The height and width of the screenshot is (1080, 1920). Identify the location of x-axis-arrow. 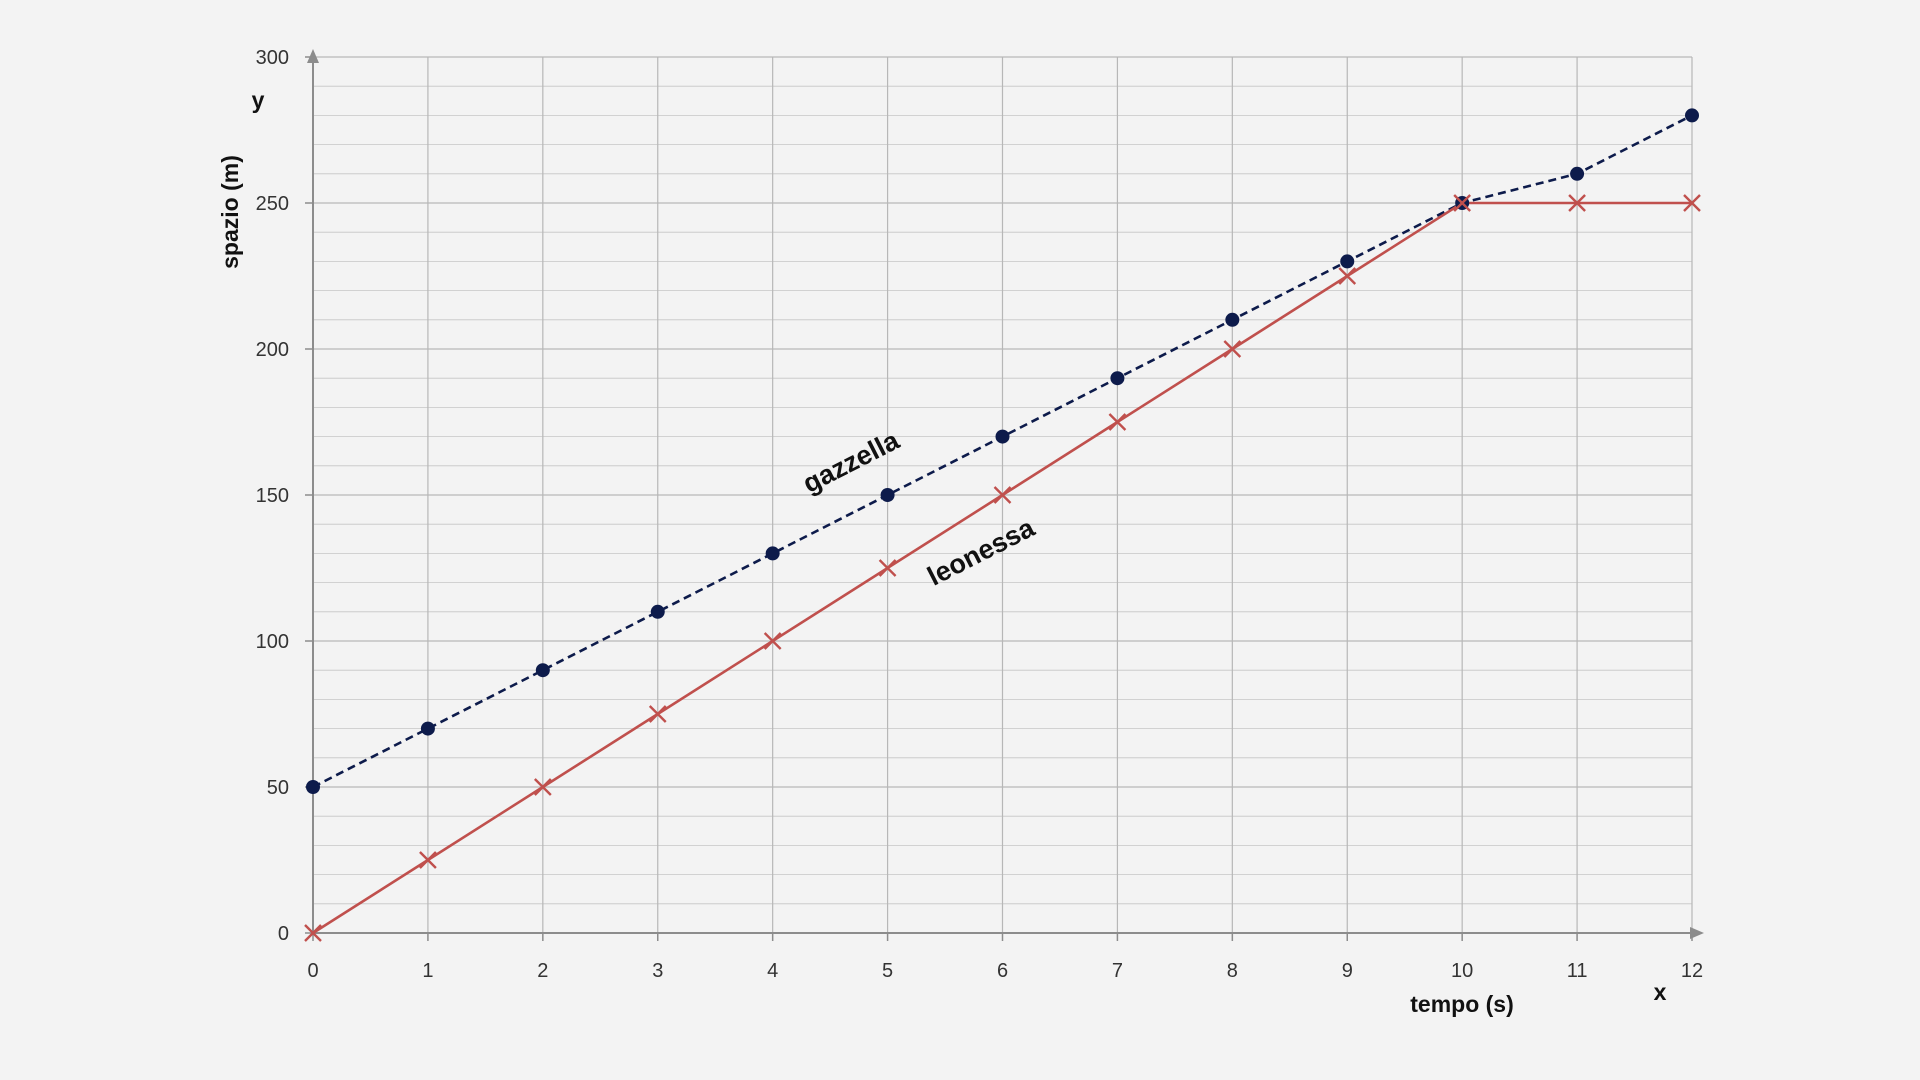
(1697, 933).